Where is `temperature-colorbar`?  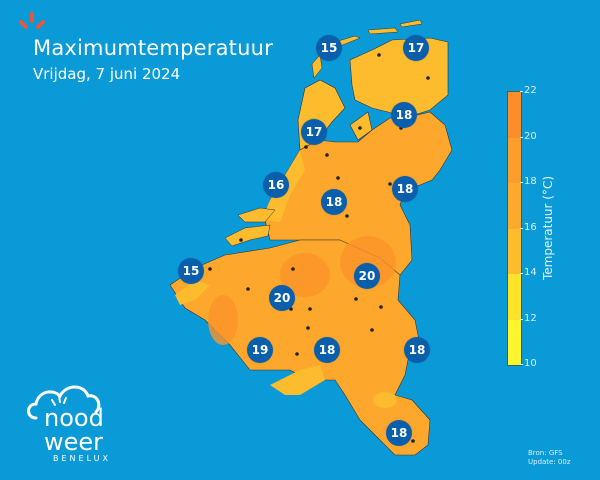 temperature-colorbar is located at coordinates (514, 228).